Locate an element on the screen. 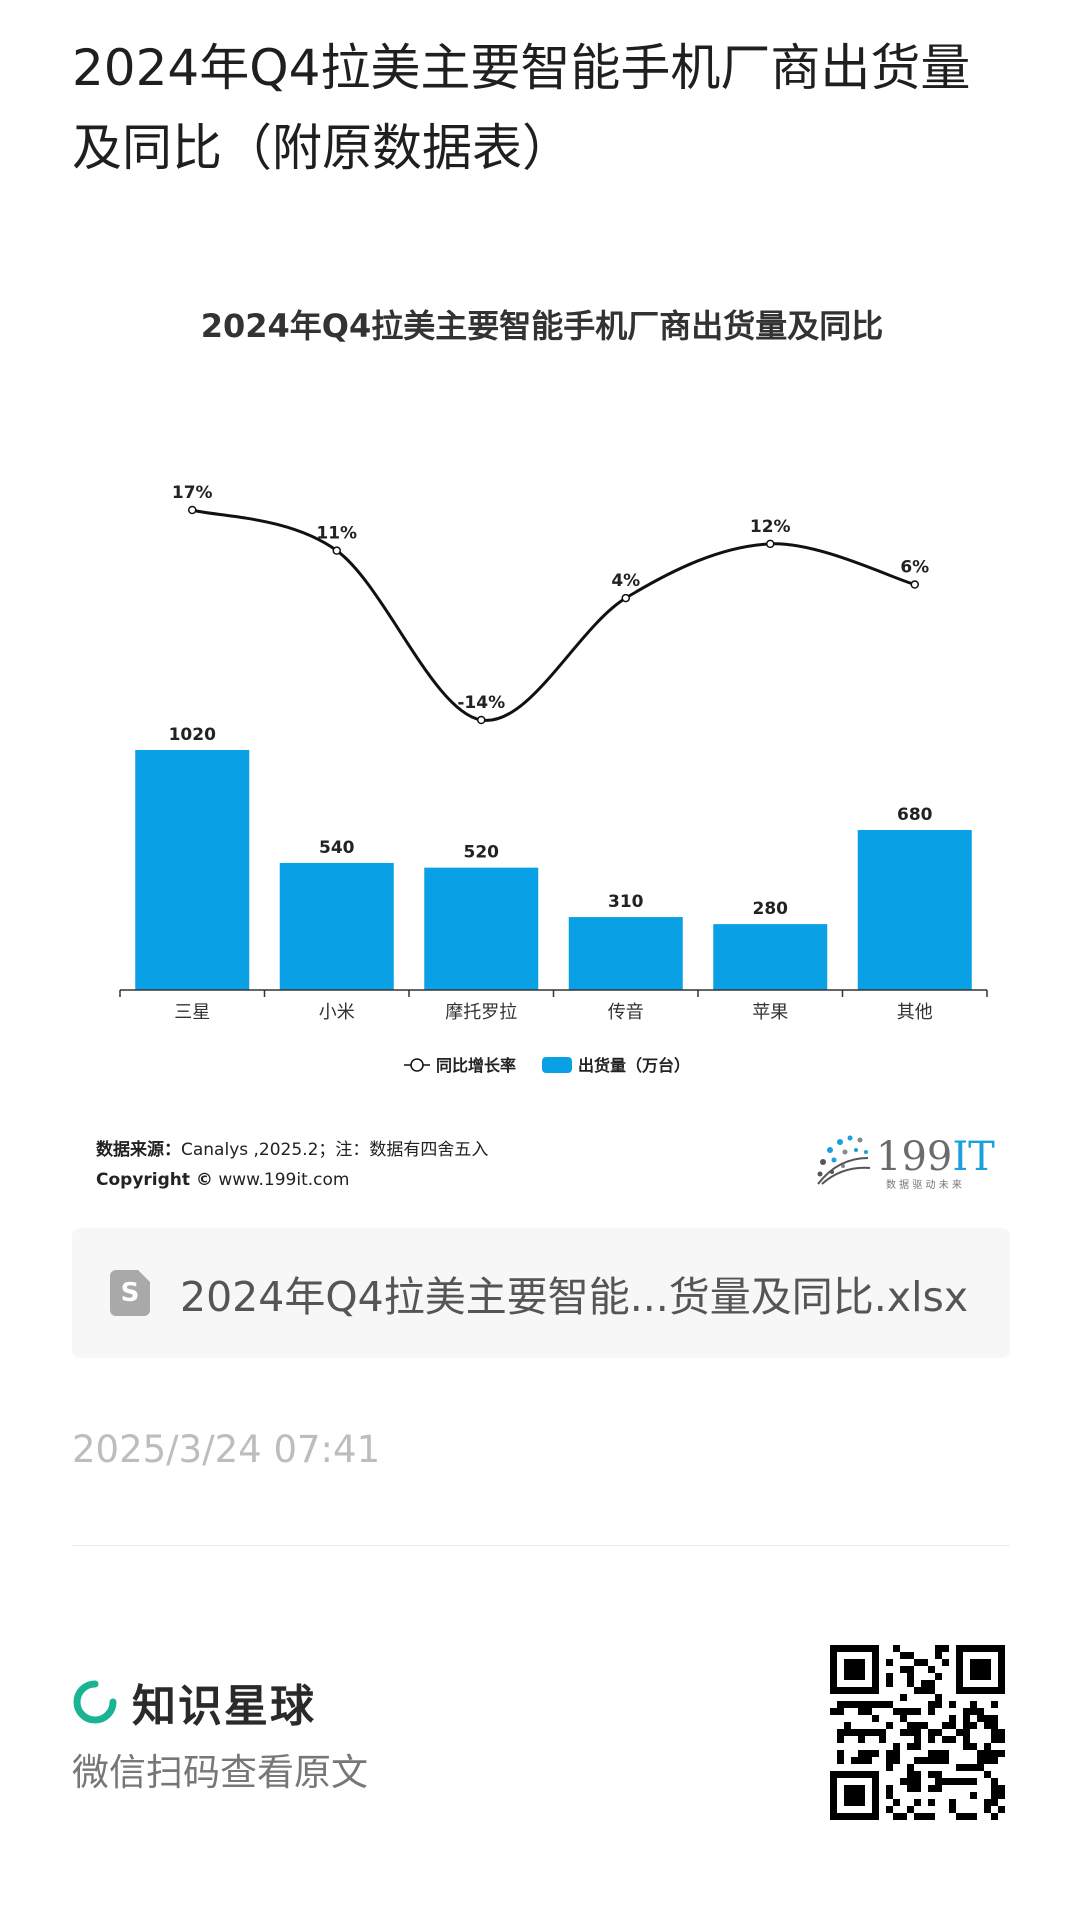 The image size is (1080, 1911). divider is located at coordinates (541, 1545).